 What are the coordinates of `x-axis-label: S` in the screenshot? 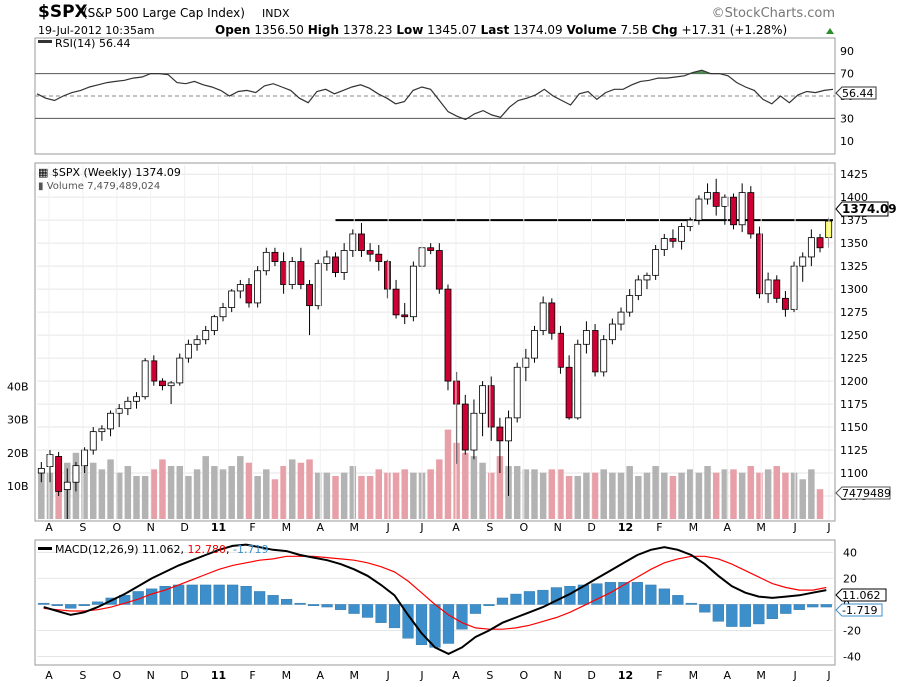 It's located at (82, 527).